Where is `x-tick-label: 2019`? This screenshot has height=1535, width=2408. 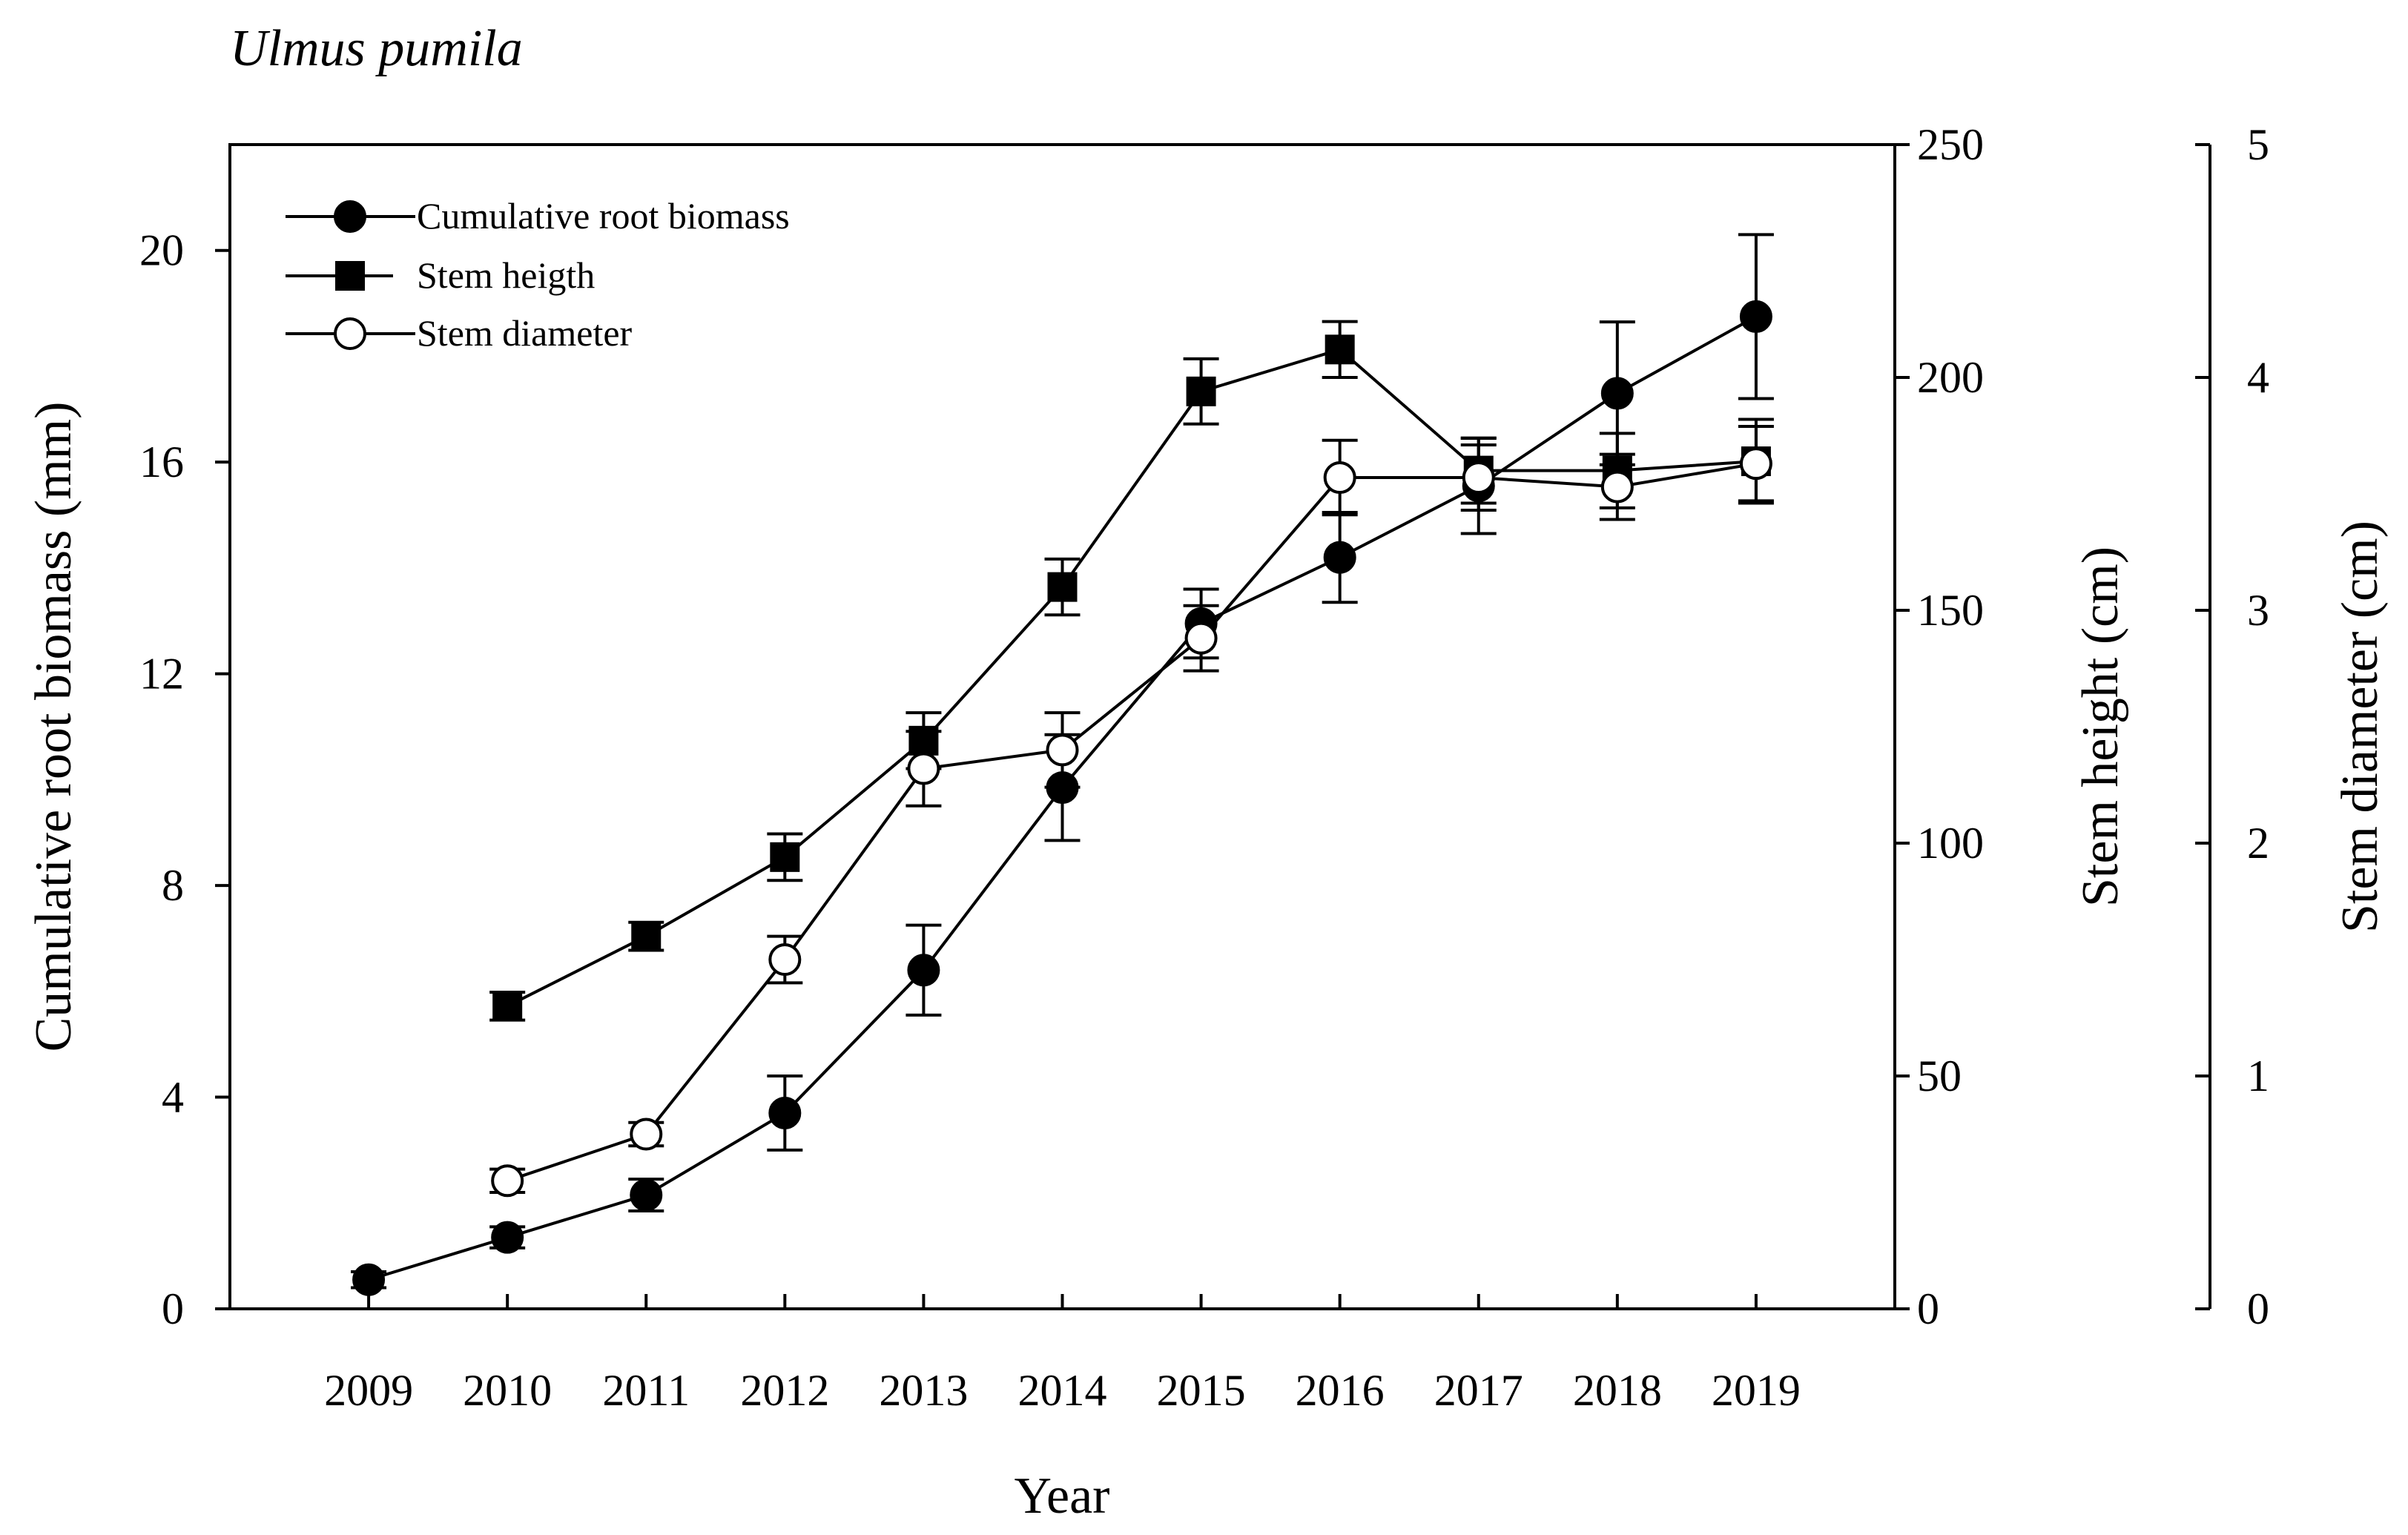 x-tick-label: 2019 is located at coordinates (1757, 1390).